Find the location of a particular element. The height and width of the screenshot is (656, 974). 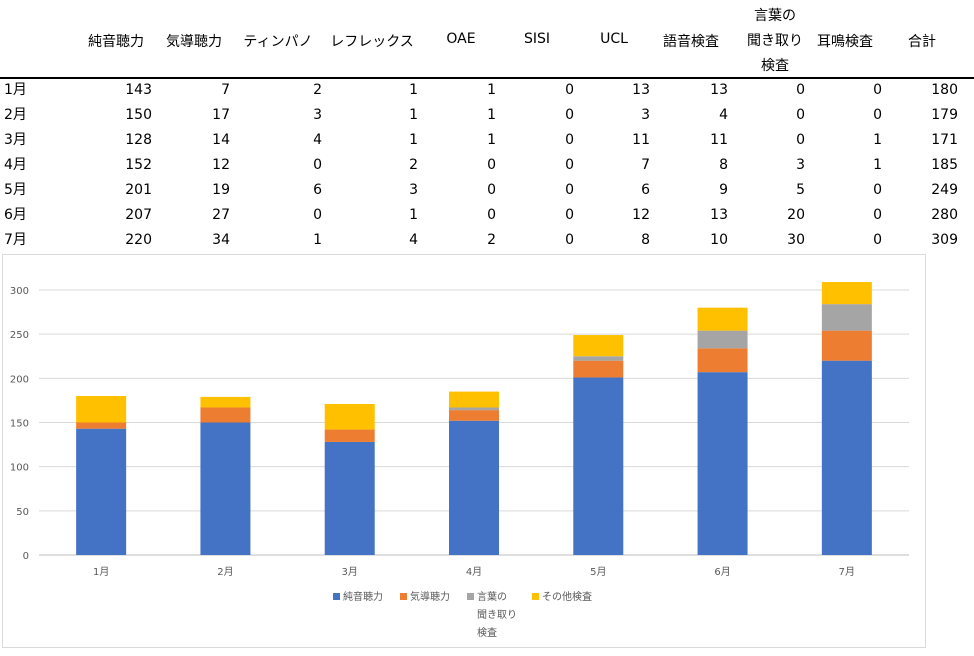

table-cell: 207 is located at coordinates (138, 215).